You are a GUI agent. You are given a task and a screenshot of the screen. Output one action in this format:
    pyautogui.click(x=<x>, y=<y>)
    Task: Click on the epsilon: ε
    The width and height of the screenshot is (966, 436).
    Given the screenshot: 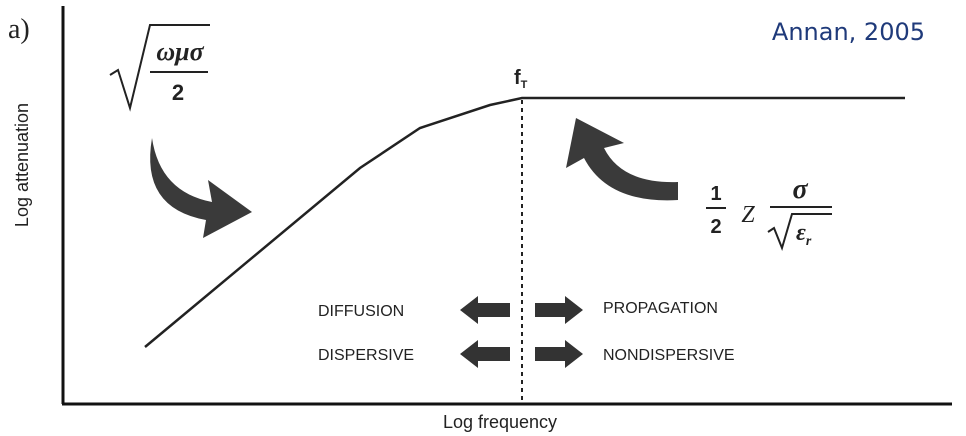 What is the action you would take?
    pyautogui.click(x=801, y=233)
    